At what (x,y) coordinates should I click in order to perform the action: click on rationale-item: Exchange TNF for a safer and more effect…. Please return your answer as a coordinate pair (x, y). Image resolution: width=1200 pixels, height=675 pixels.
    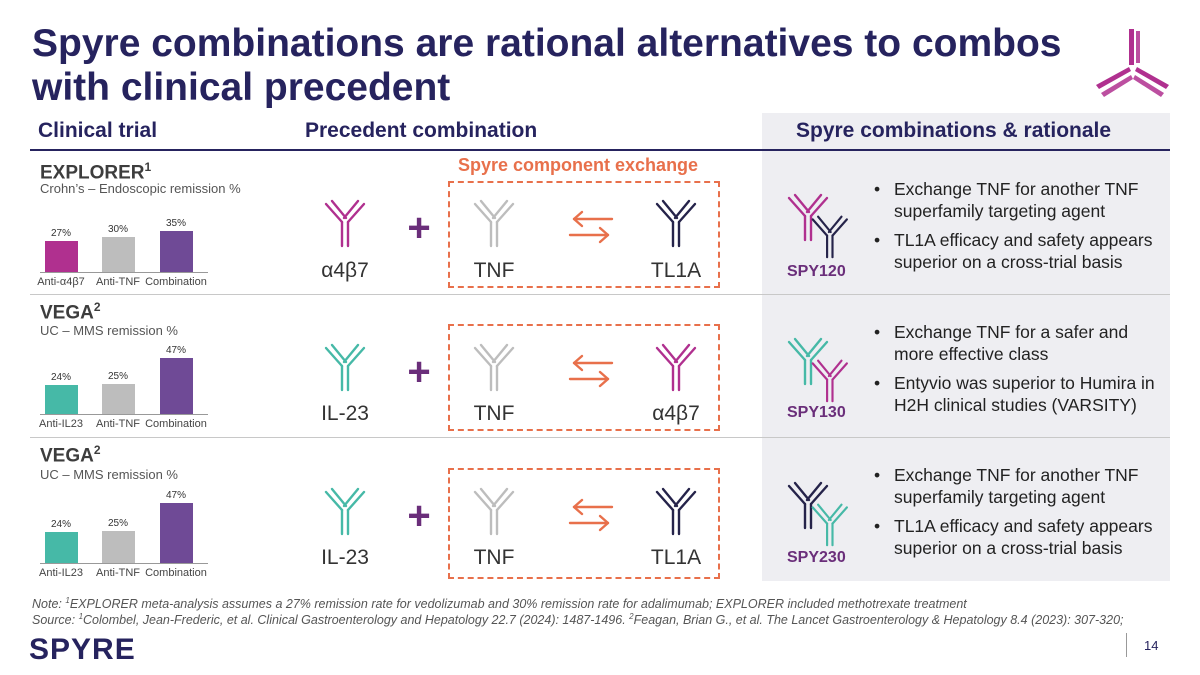
    Looking at the image, I should click on (1017, 343).